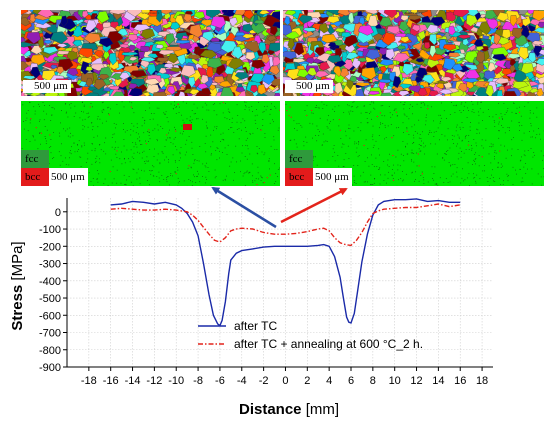 Image resolution: width=550 pixels, height=422 pixels. I want to click on arrow-to-left-map, so click(244, 207).